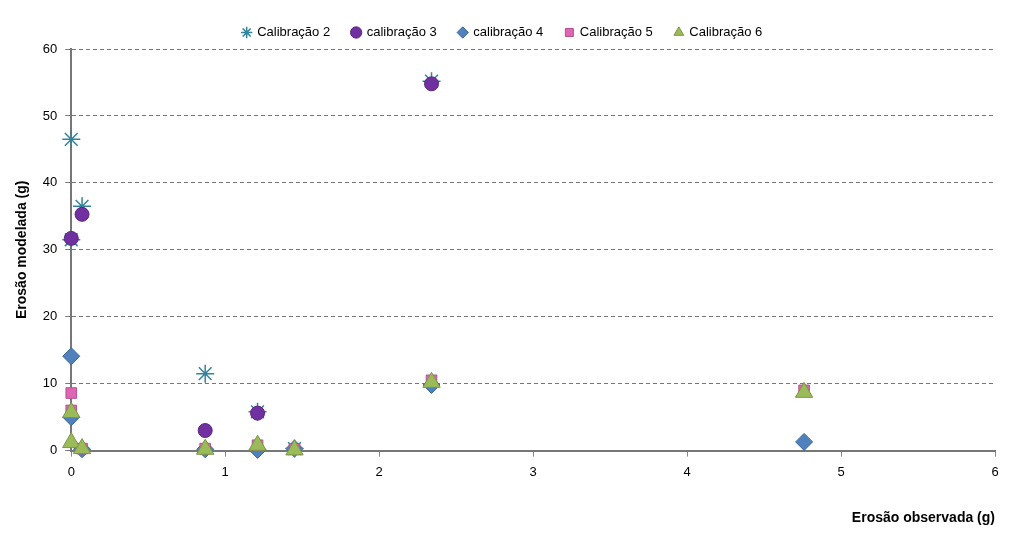 The image size is (1011, 537). Describe the element at coordinates (50, 182) in the screenshot. I see `y-tick-label: 40` at that location.